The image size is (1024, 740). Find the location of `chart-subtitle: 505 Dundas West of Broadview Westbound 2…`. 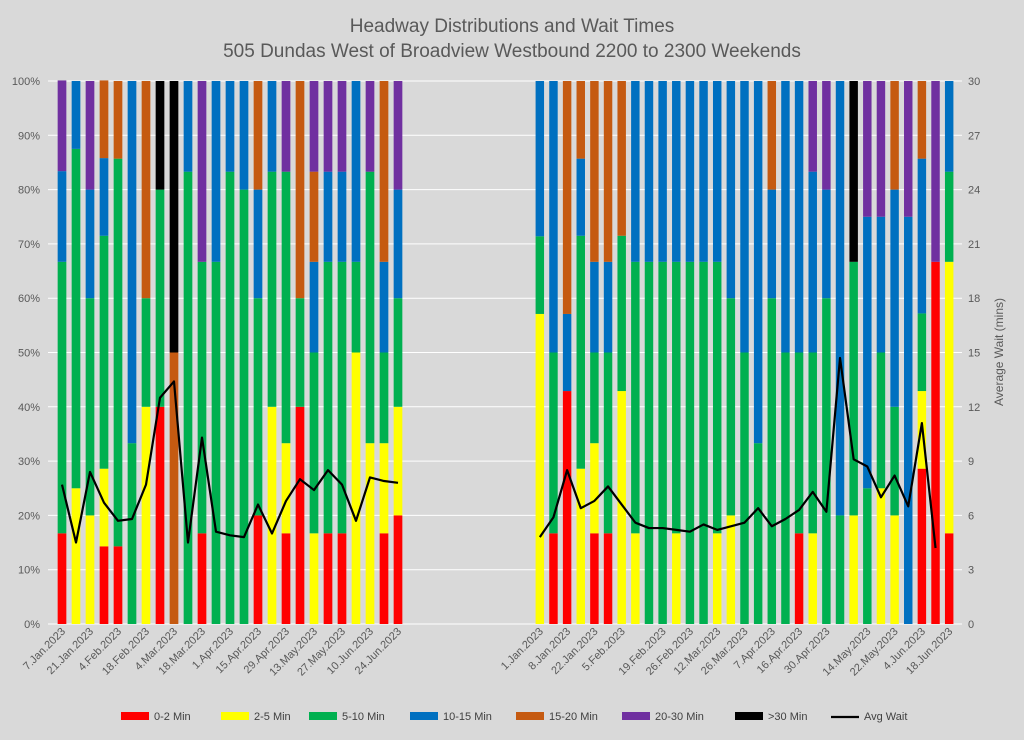

chart-subtitle: 505 Dundas West of Broadview Westbound 2… is located at coordinates (512, 51).